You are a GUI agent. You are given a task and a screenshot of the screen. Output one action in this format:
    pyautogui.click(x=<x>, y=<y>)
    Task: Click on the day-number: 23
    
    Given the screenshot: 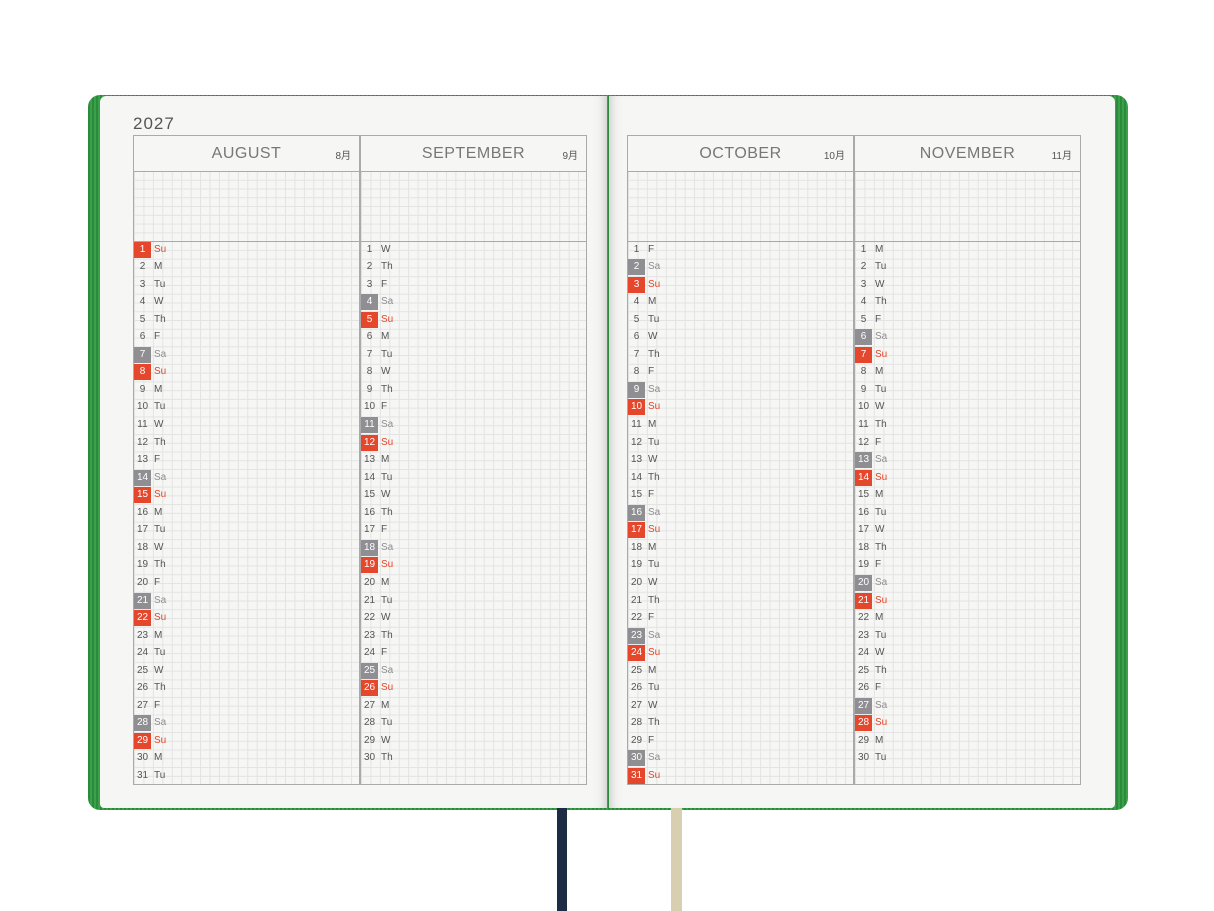 What is the action you would take?
    pyautogui.click(x=863, y=635)
    